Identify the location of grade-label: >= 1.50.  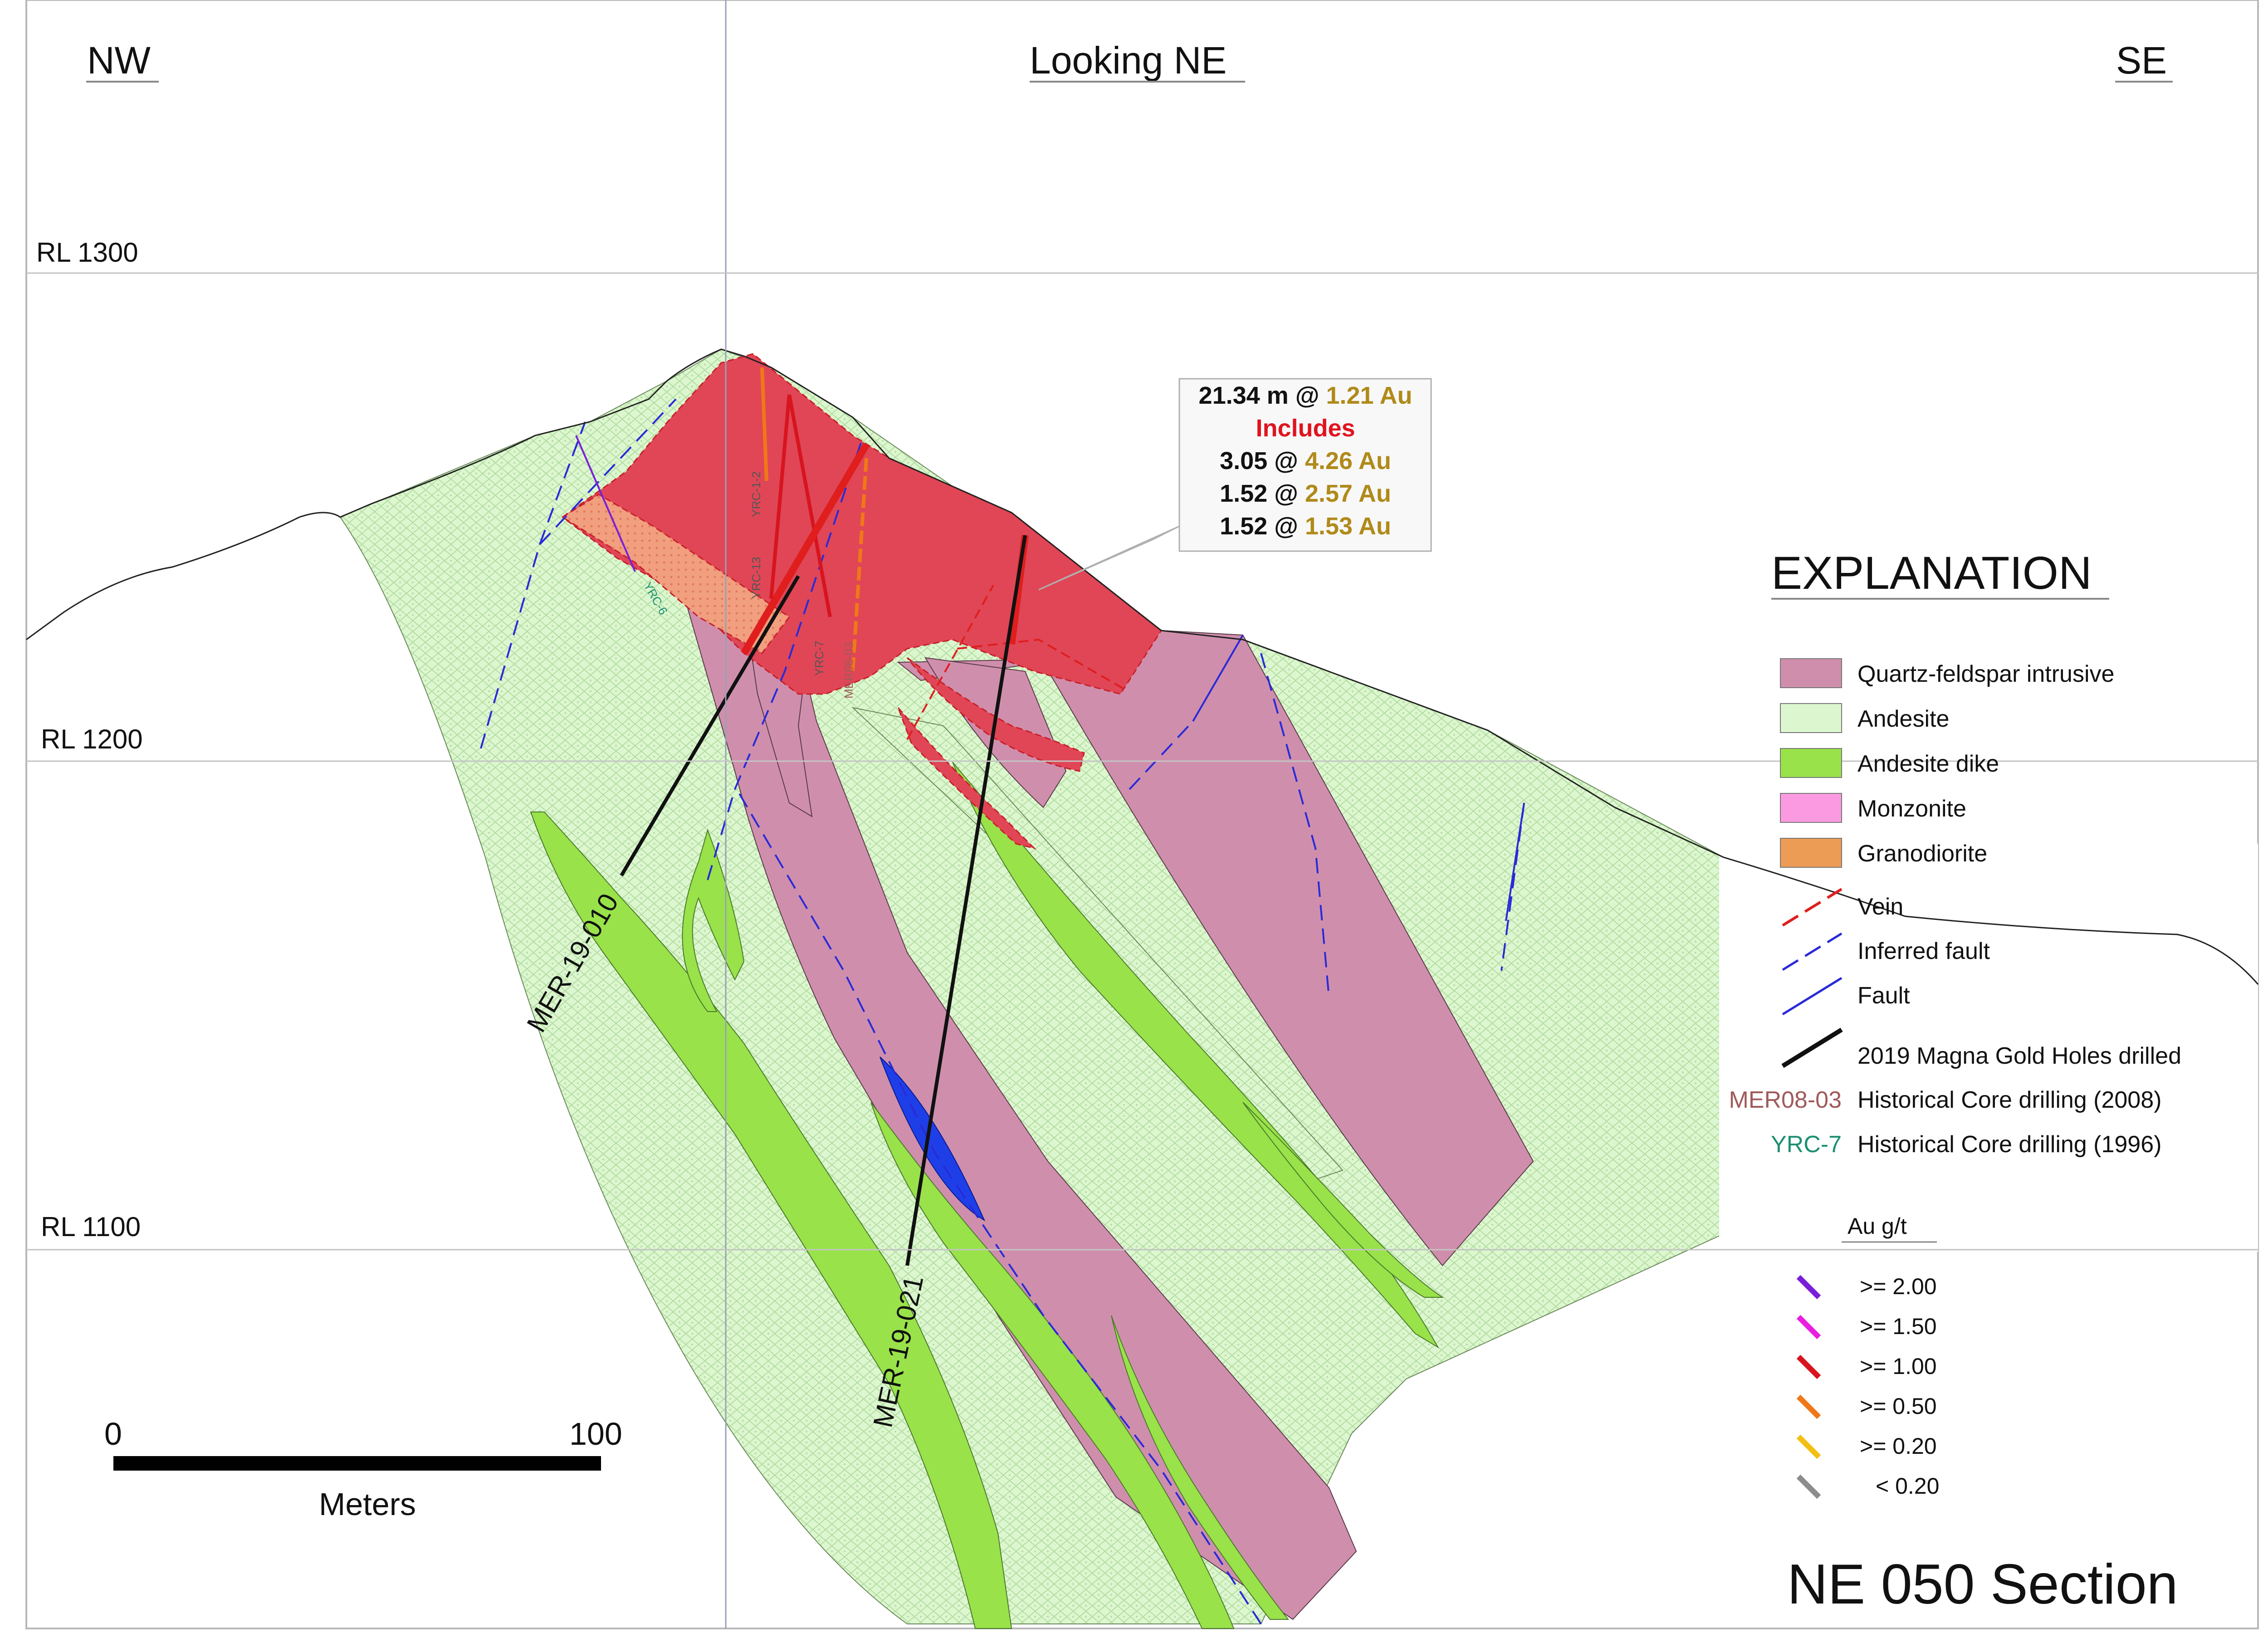
(1898, 1326).